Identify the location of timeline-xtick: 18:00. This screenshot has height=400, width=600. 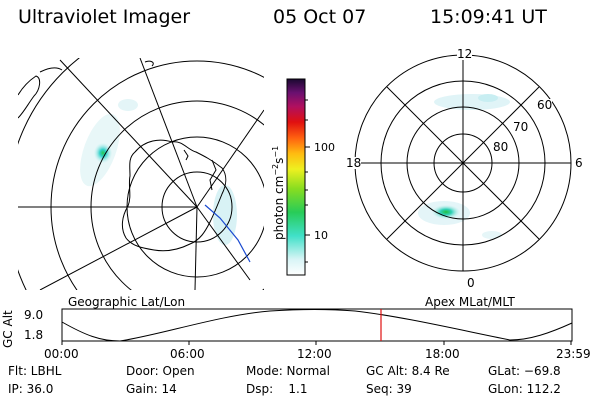
(442, 354).